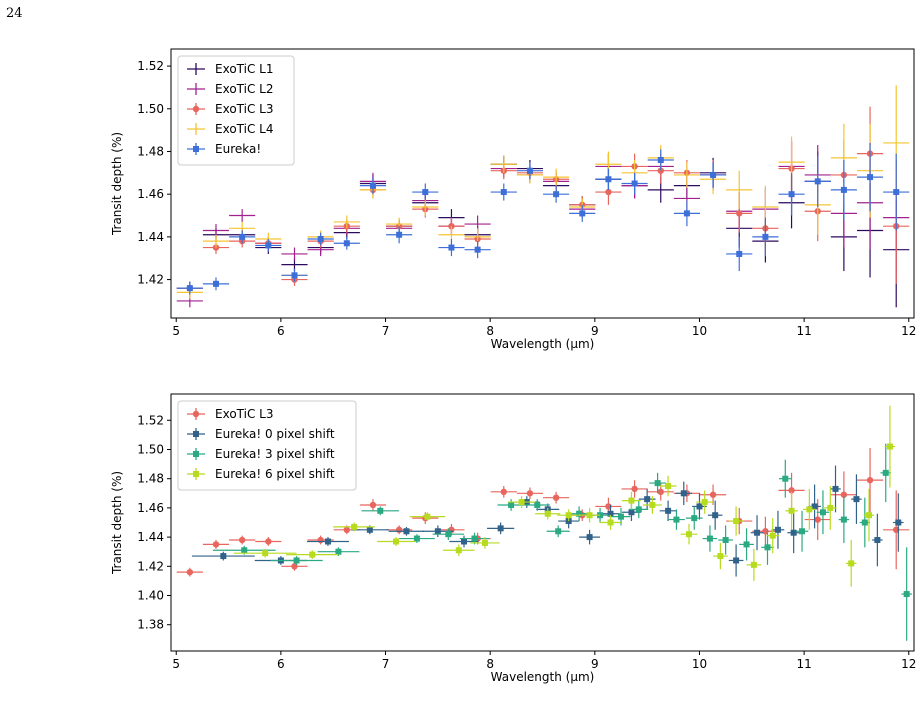 This screenshot has height=719, width=924. What do you see at coordinates (150, 151) in the screenshot?
I see `y-tick-label: 1.48` at bounding box center [150, 151].